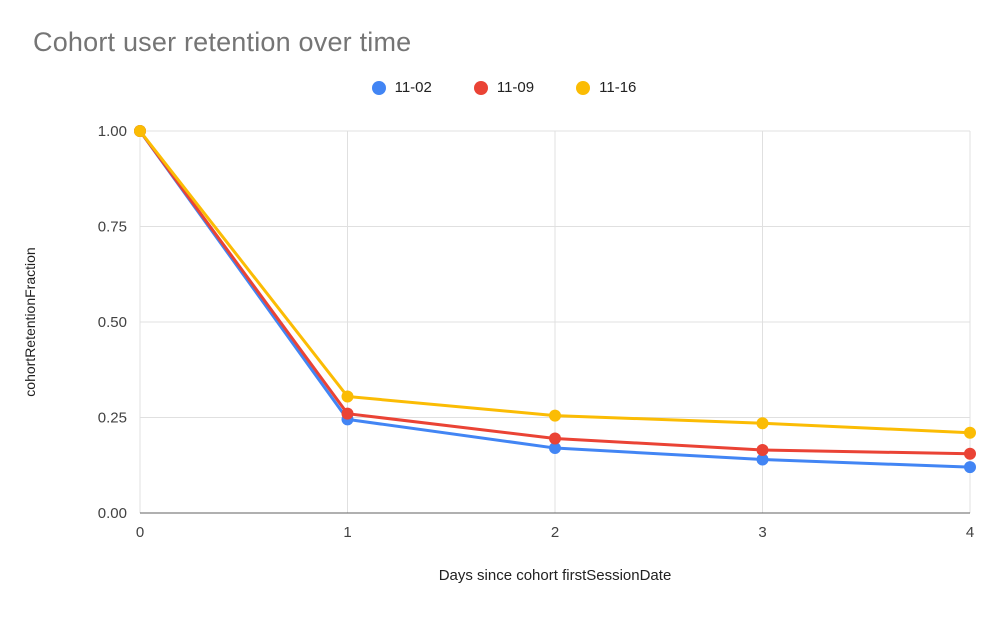 This screenshot has height=623, width=1008. What do you see at coordinates (555, 532) in the screenshot?
I see `x-tick-label: 2` at bounding box center [555, 532].